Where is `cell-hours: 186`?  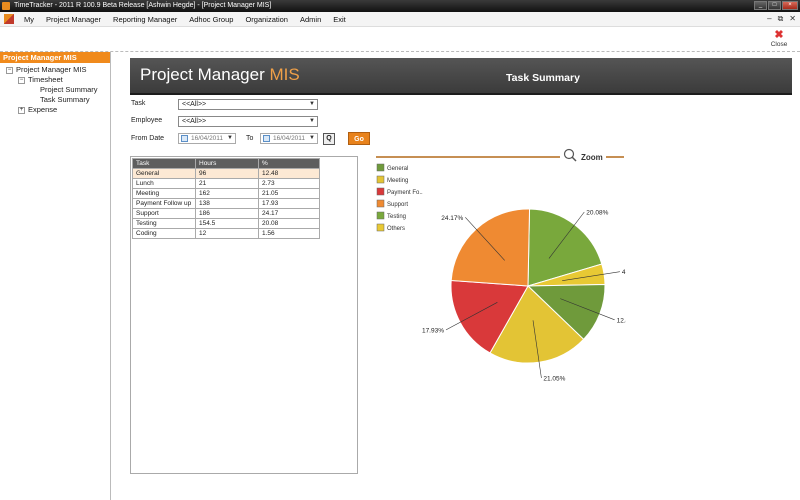 cell-hours: 186 is located at coordinates (227, 213).